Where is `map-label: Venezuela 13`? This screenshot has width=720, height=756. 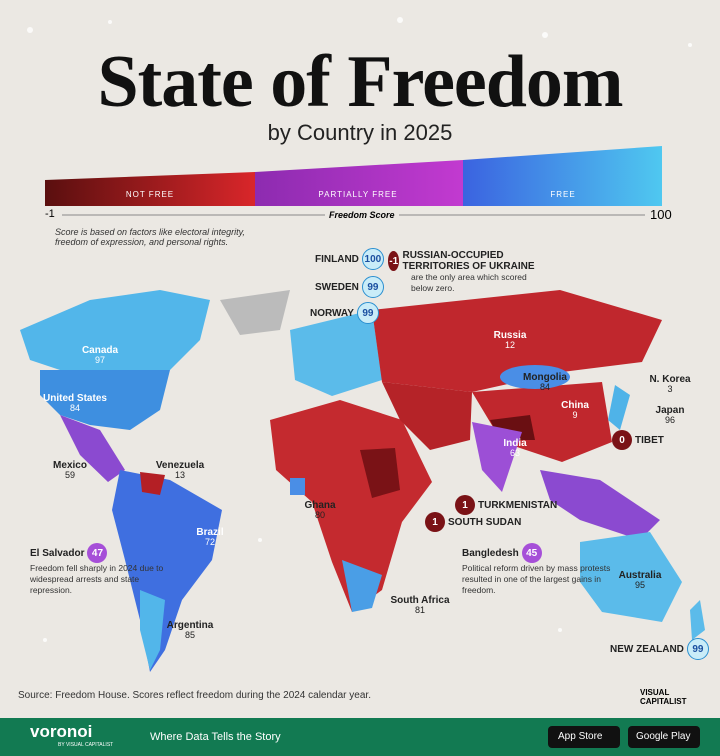
map-label: Venezuela 13 is located at coordinates (180, 470).